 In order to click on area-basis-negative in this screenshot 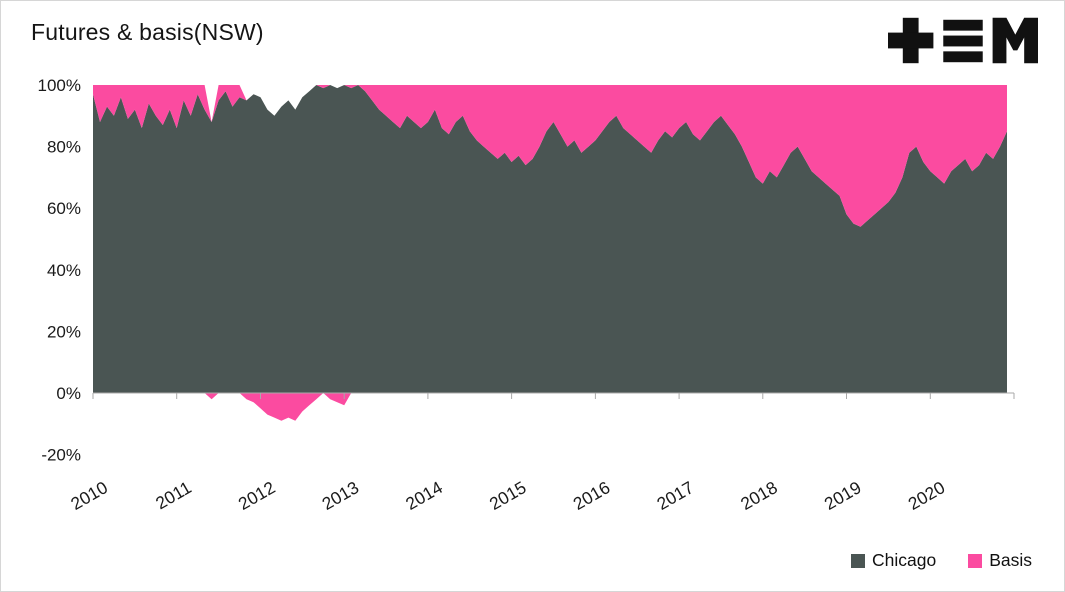, I will do `click(550, 407)`.